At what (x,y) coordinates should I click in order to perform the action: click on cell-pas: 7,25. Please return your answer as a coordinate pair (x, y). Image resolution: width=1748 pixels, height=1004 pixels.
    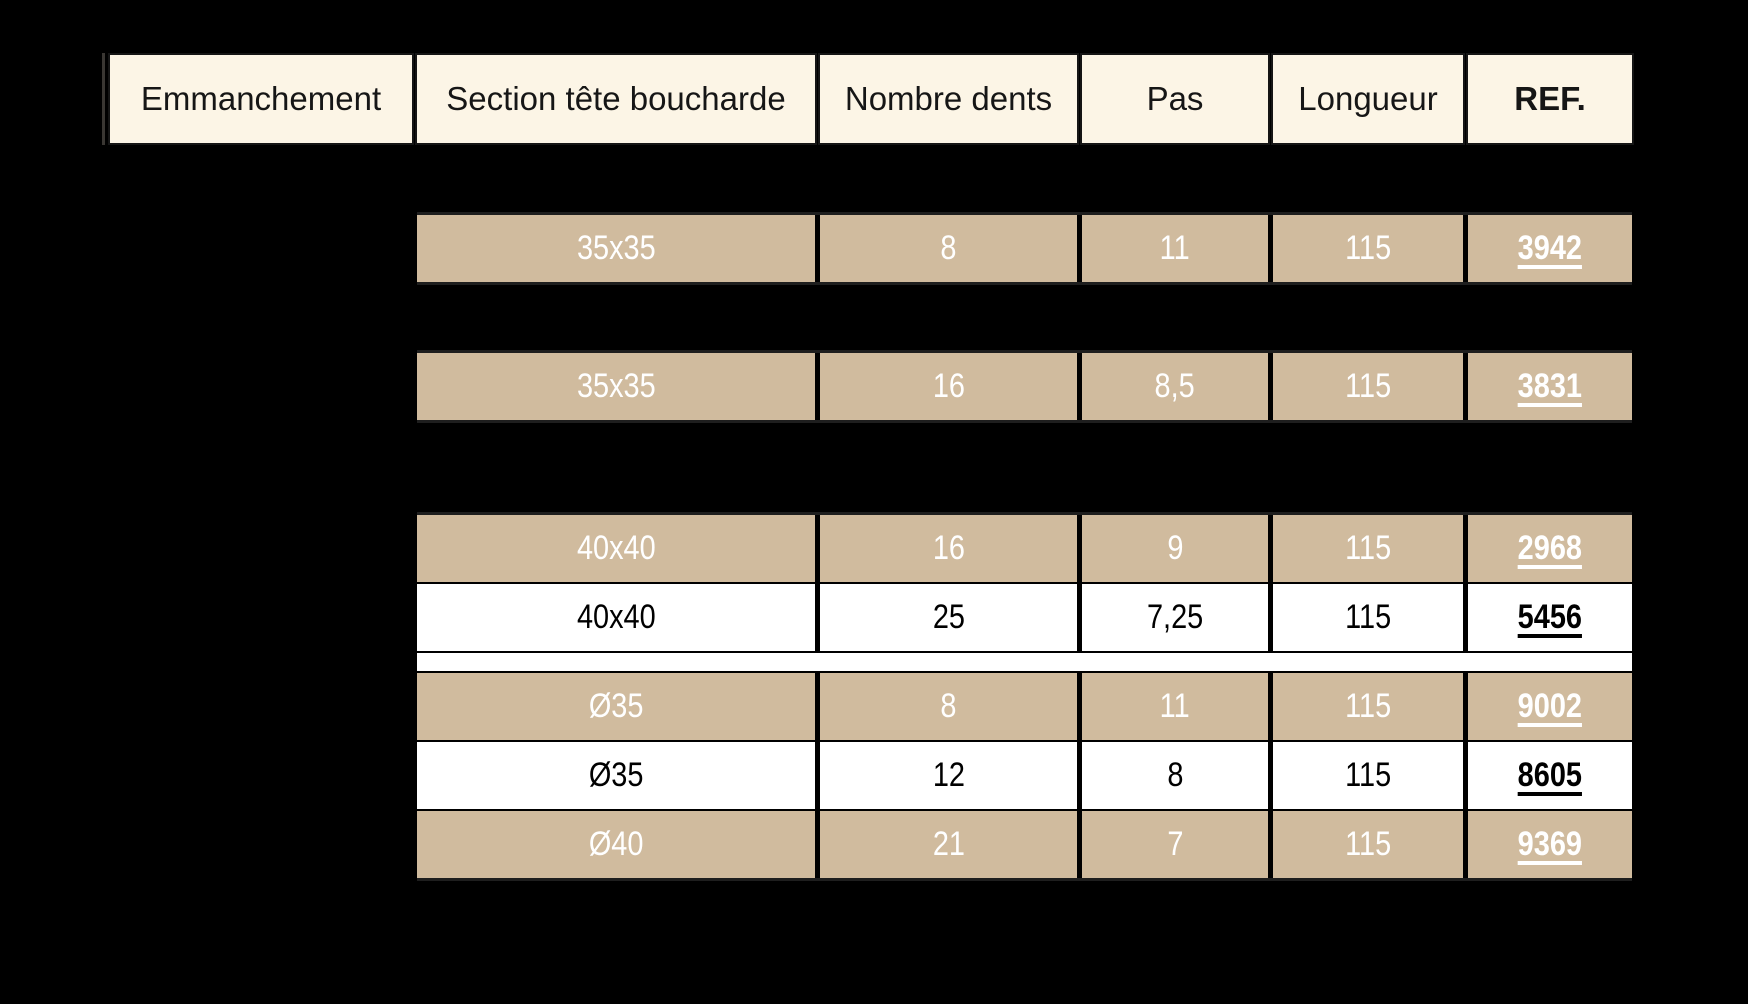
    Looking at the image, I should click on (1175, 617).